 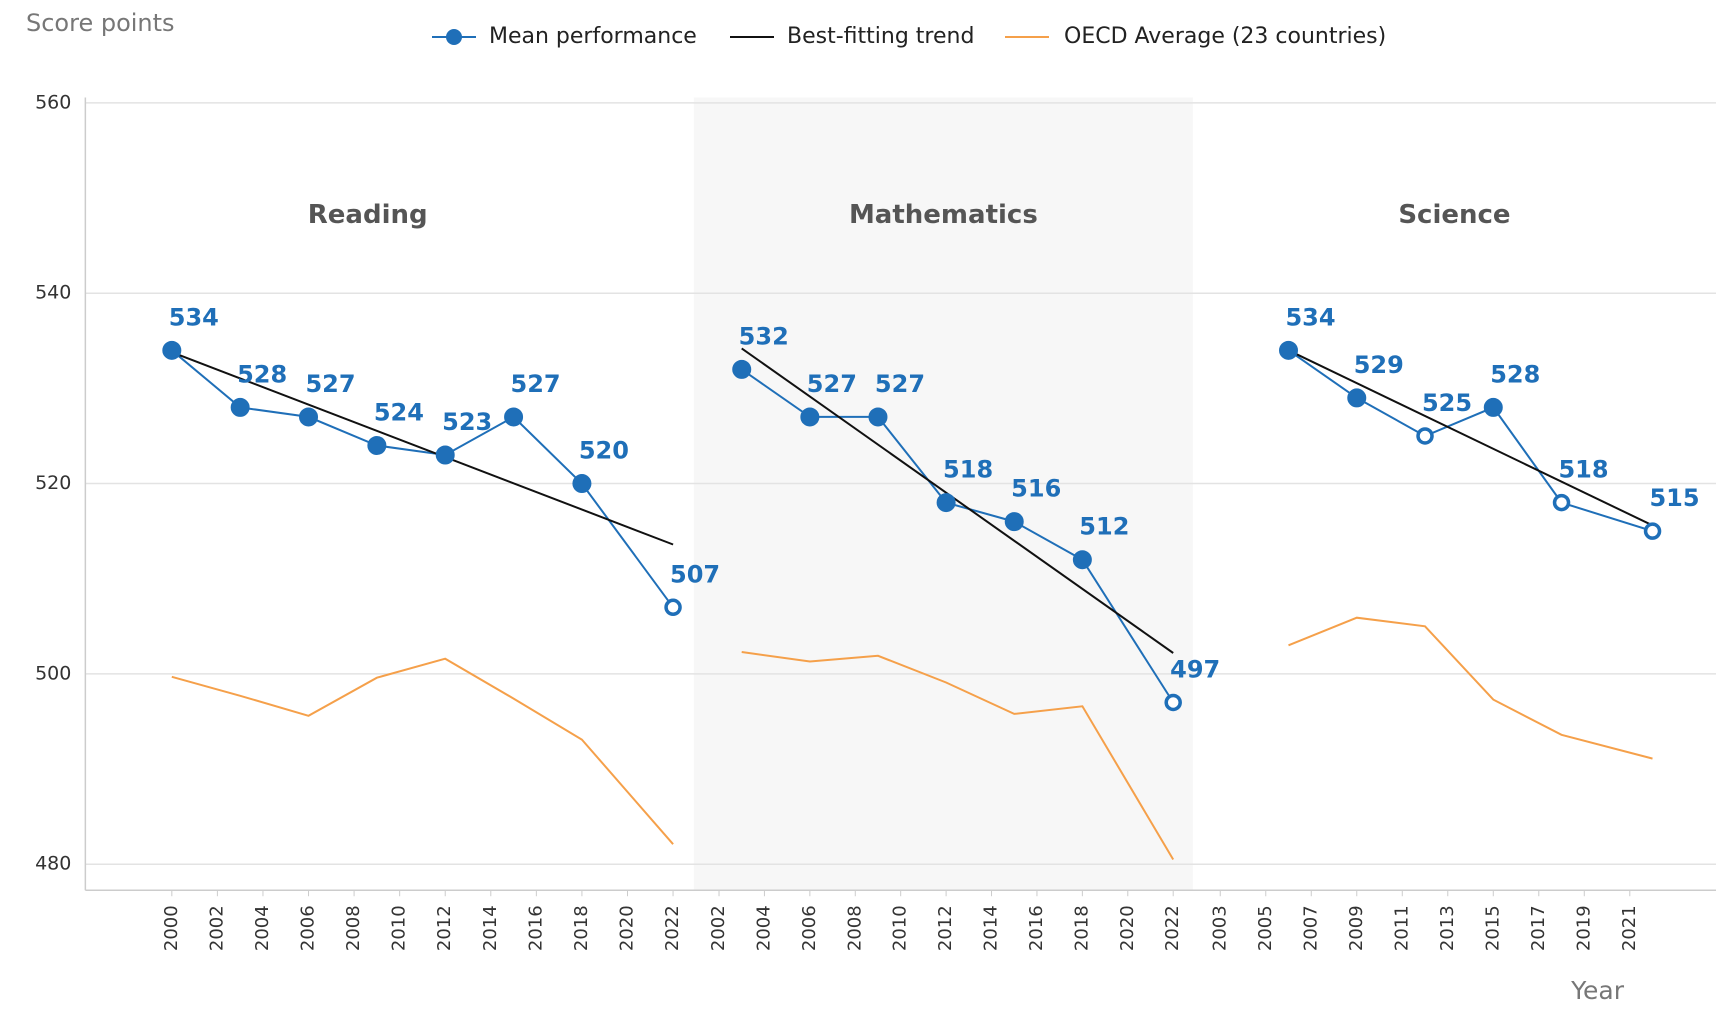 I want to click on y-tick-label: 540, so click(x=53, y=293).